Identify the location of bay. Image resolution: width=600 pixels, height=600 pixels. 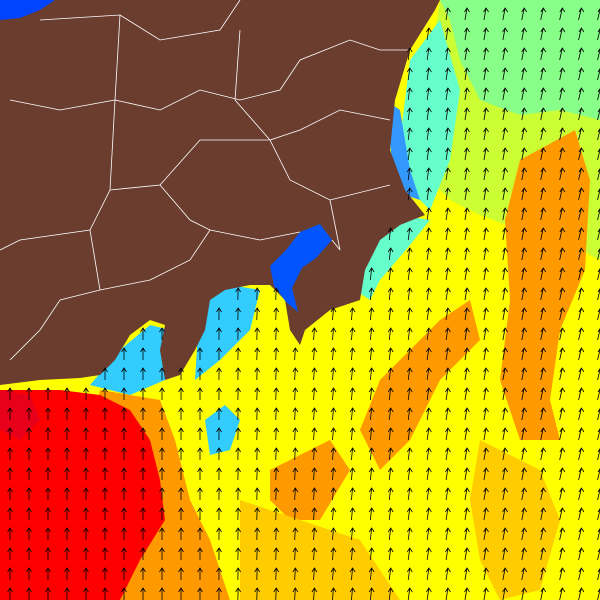
(301, 268).